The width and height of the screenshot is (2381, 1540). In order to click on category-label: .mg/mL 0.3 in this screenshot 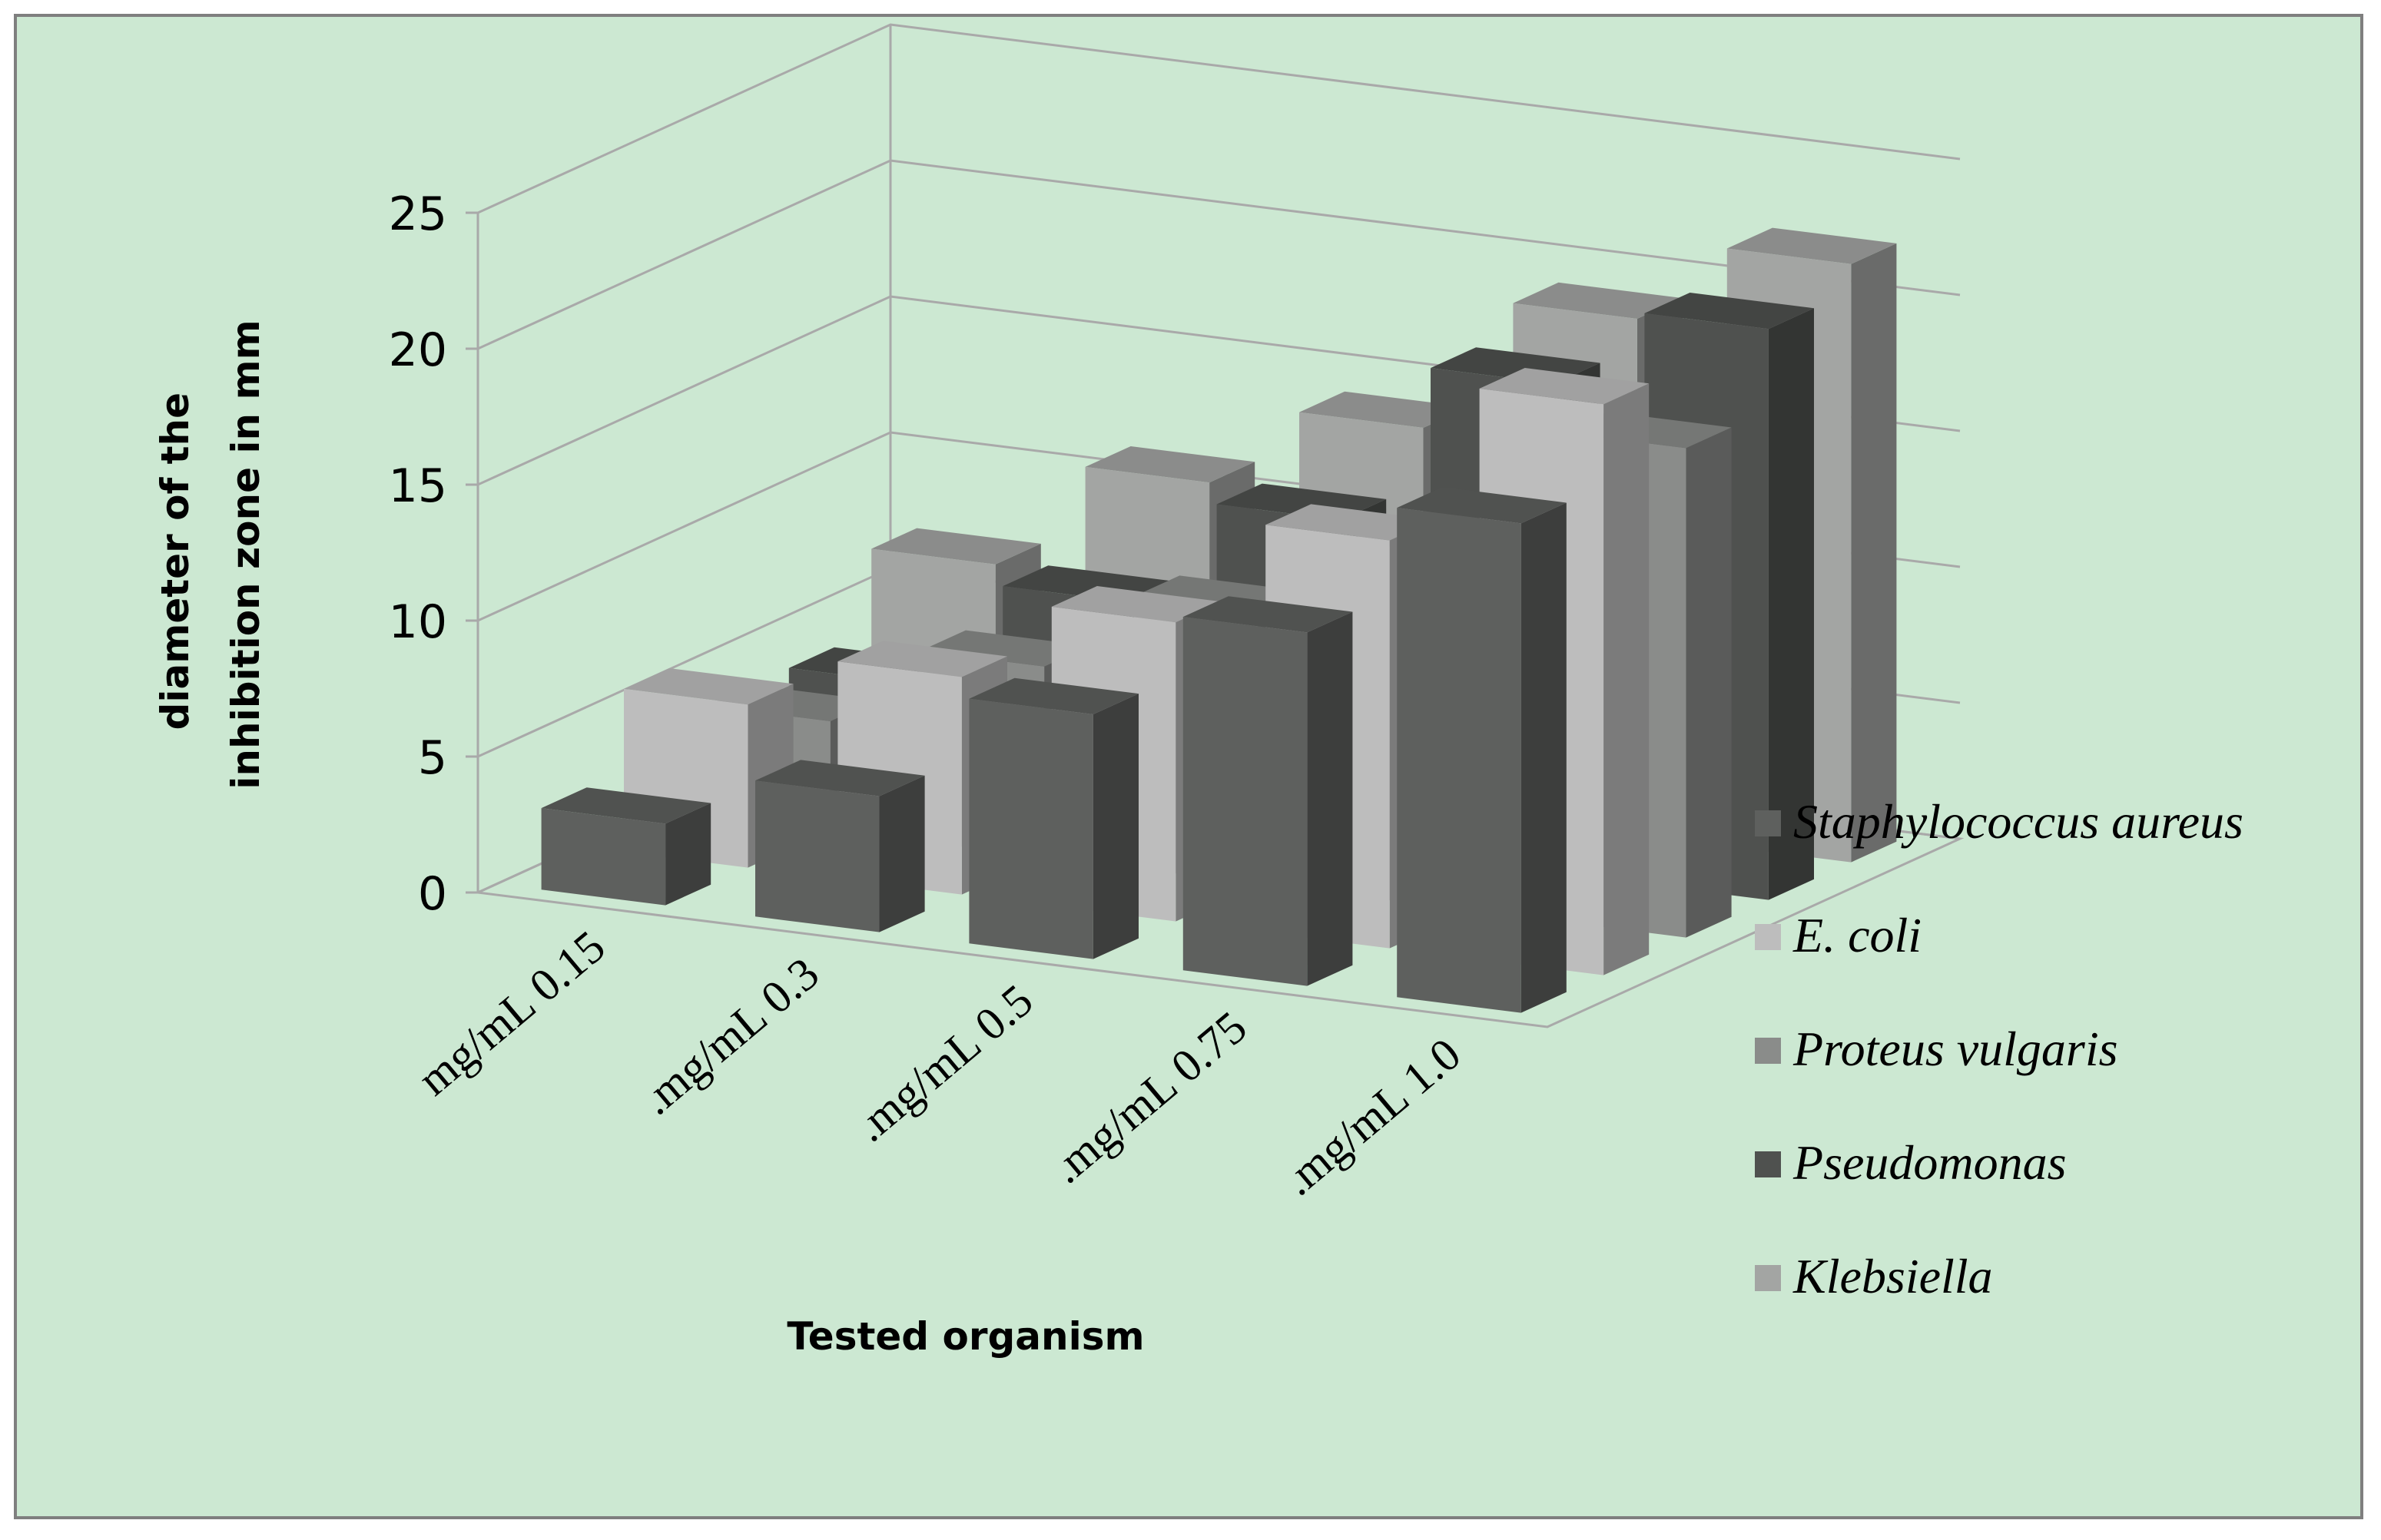, I will do `click(729, 1036)`.